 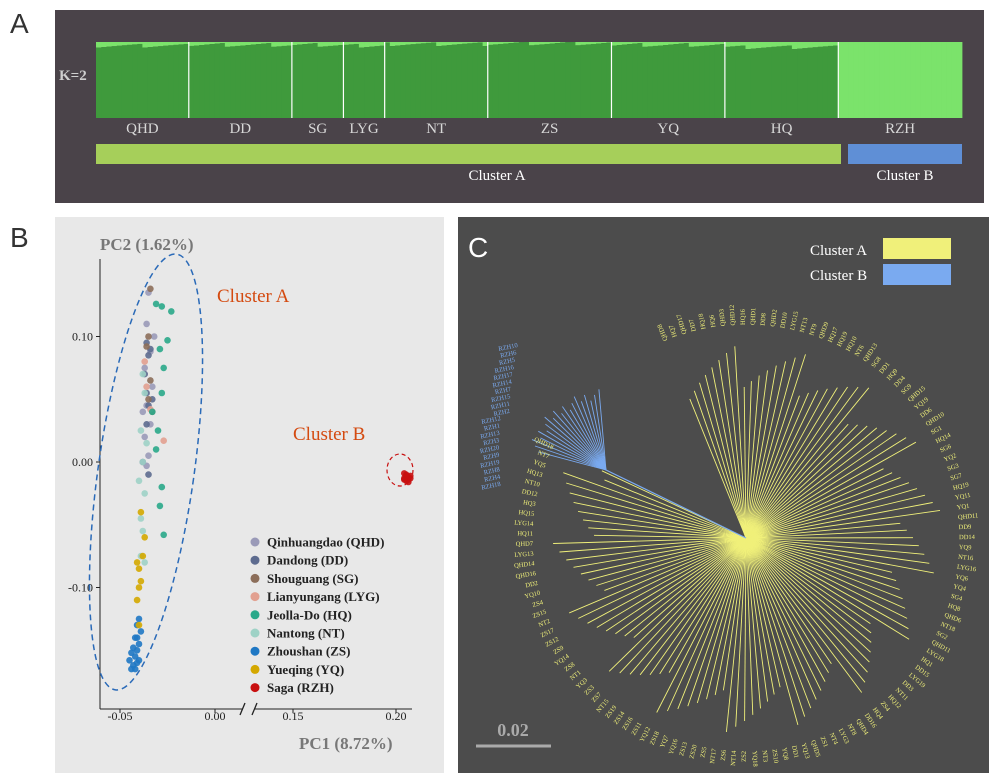 What do you see at coordinates (305, 669) in the screenshot?
I see `legend-label: Yueqing (YQ)` at bounding box center [305, 669].